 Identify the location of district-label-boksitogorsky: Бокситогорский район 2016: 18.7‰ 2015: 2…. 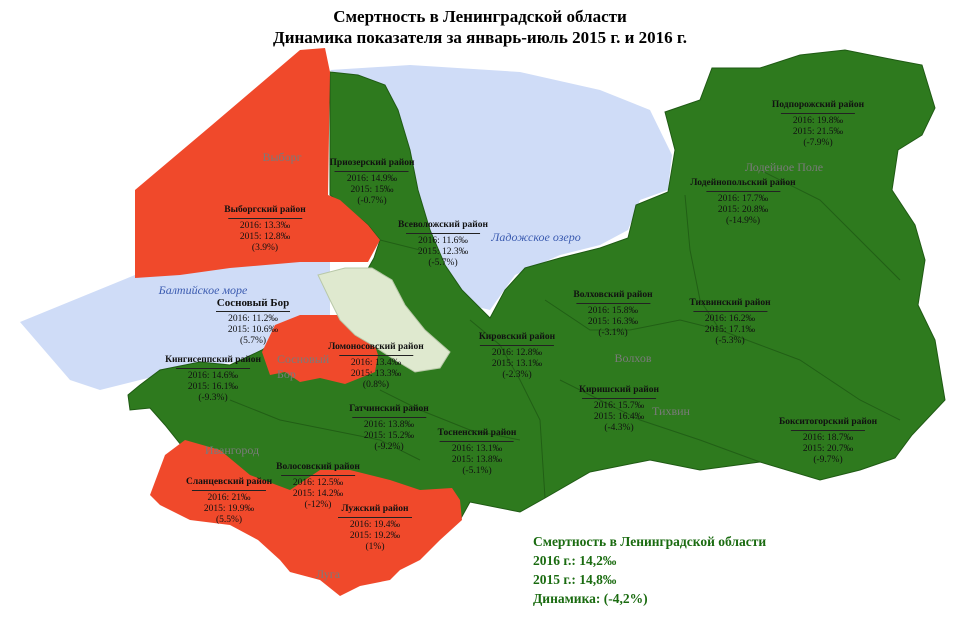
(828, 441).